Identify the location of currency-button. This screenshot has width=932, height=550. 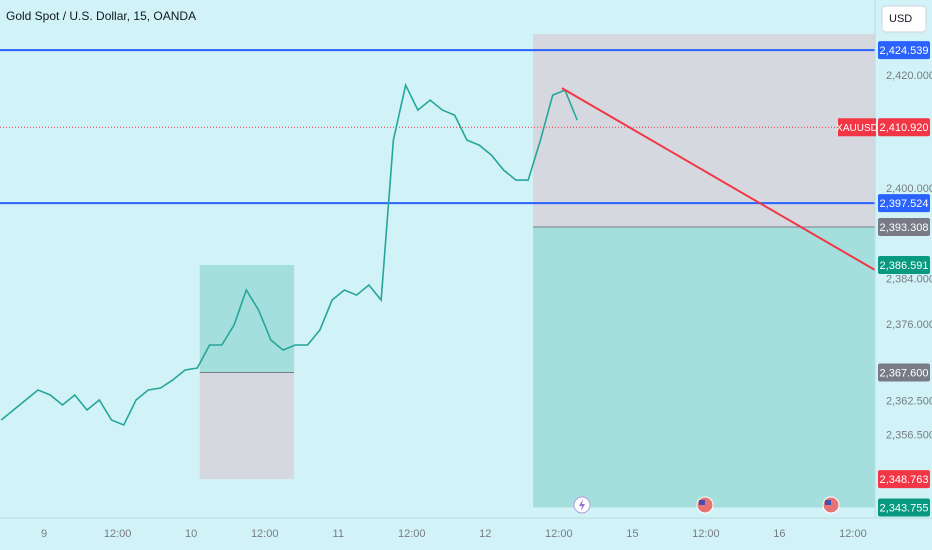
(904, 19).